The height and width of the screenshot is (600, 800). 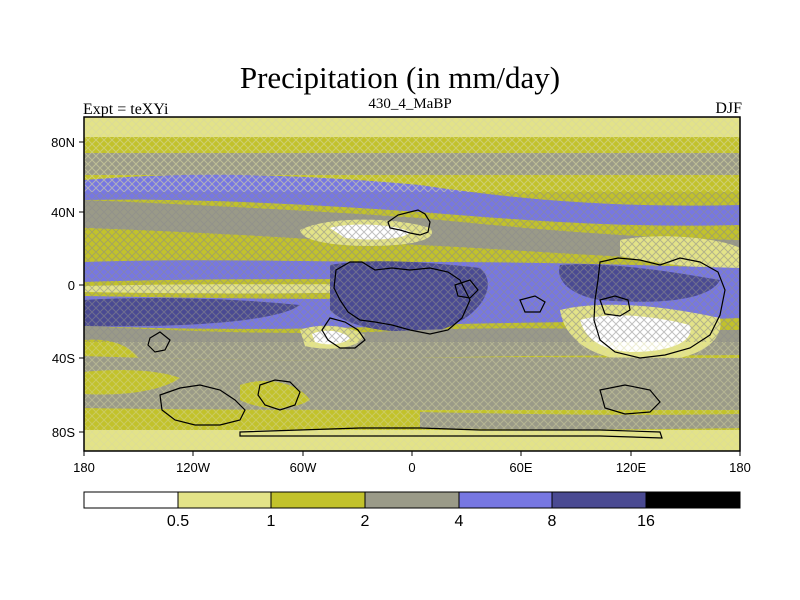 I want to click on x-tick-labels: 180 120W 60W 0 60E 120E 180, so click(x=412, y=467).